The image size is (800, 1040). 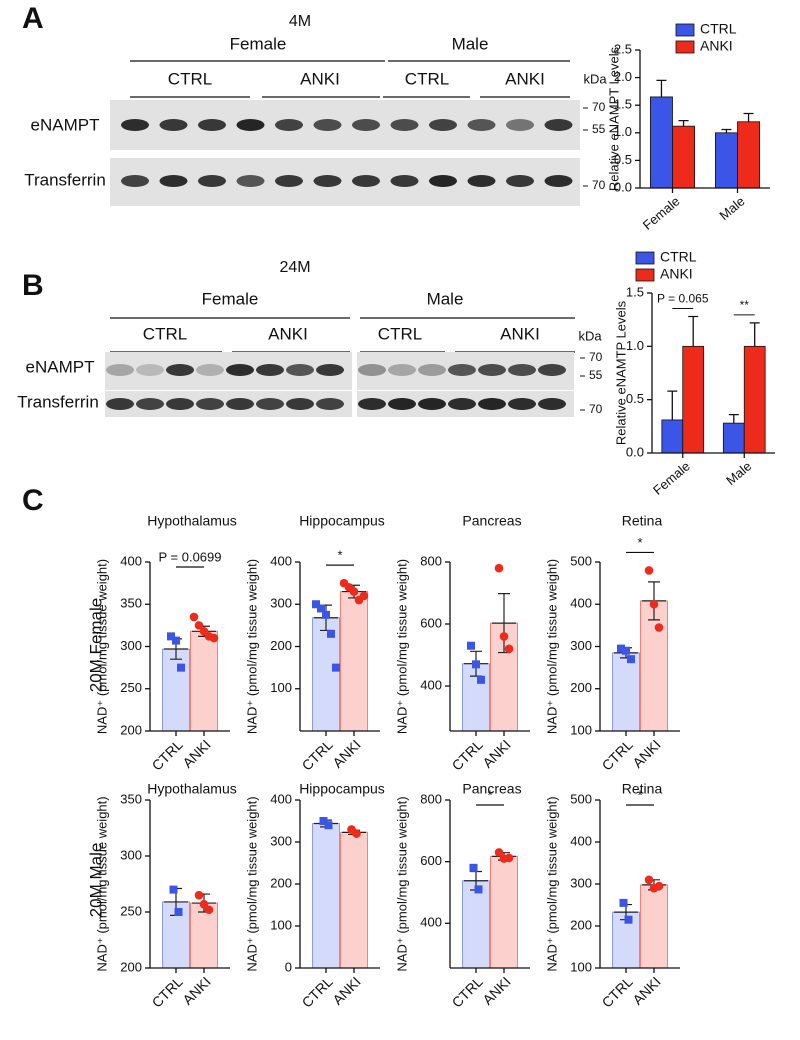 What do you see at coordinates (431, 798) in the screenshot?
I see `y-tick-label: 800` at bounding box center [431, 798].